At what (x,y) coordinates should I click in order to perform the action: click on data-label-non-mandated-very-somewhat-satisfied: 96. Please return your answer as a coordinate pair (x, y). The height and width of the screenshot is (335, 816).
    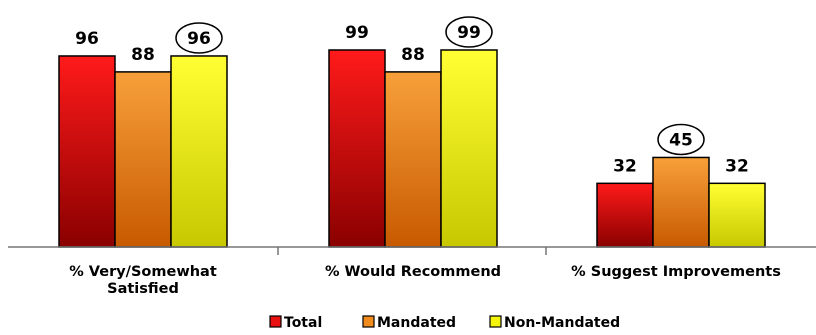
    Looking at the image, I should click on (199, 39).